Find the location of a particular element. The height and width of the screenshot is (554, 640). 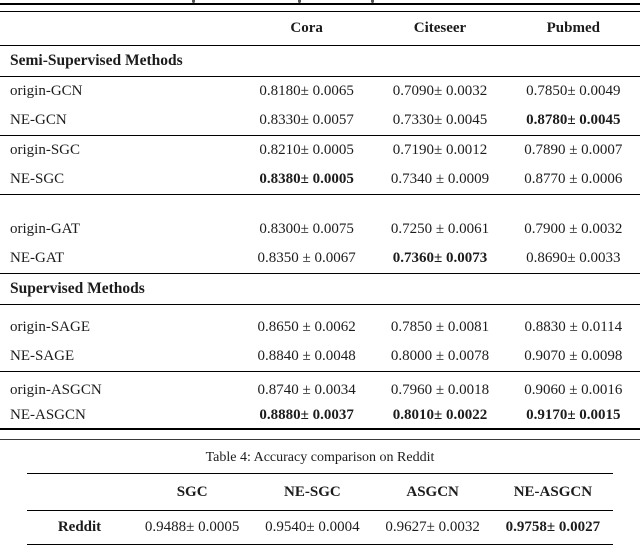

value-cell: 0.8780± 0.0045 is located at coordinates (573, 120).